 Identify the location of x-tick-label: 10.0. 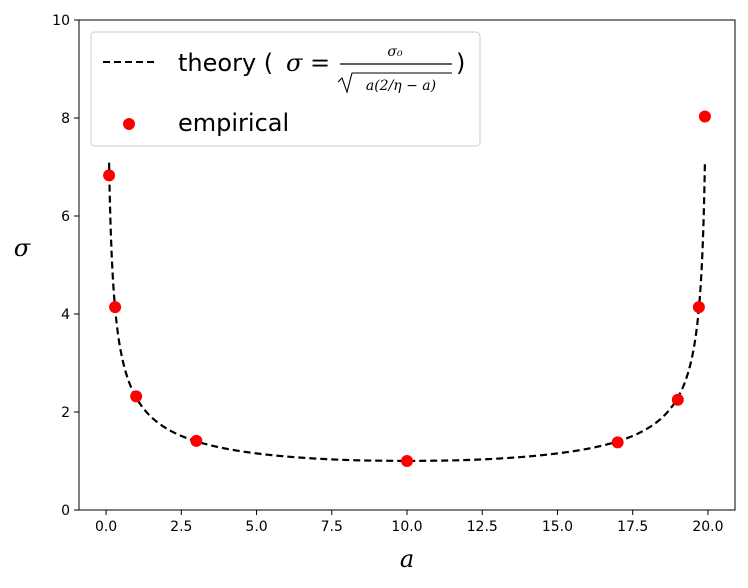
(406, 527).